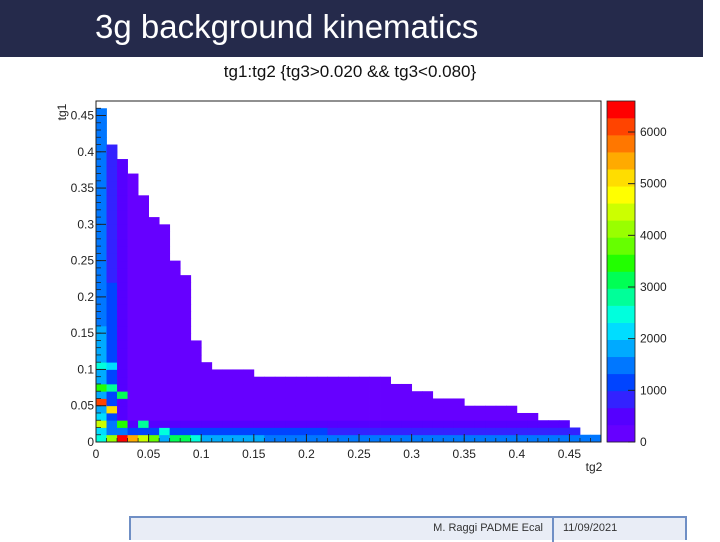  I want to click on color-scale: 0 1000 2000 3000 4000 5000 6000, so click(636, 274).